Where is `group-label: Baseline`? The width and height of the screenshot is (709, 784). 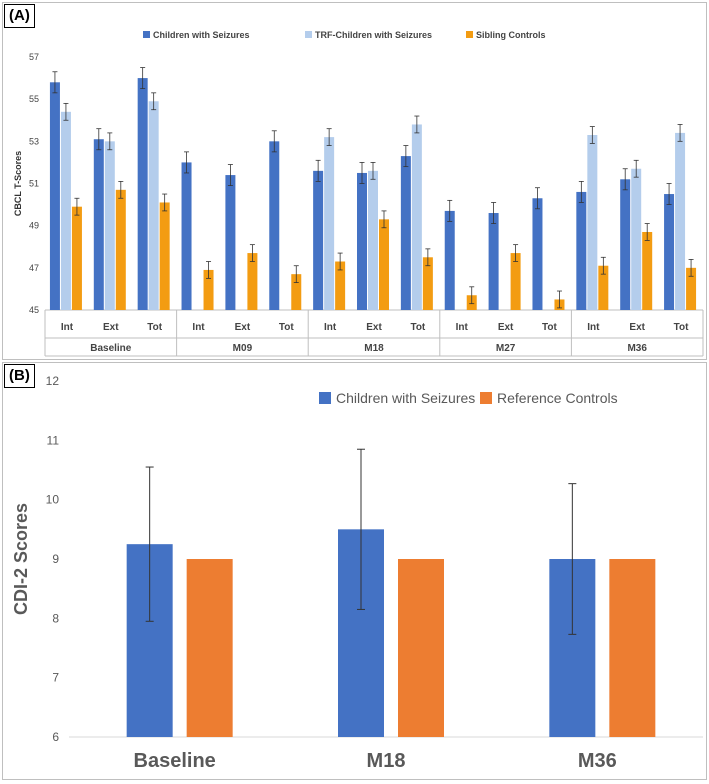 group-label: Baseline is located at coordinates (111, 348).